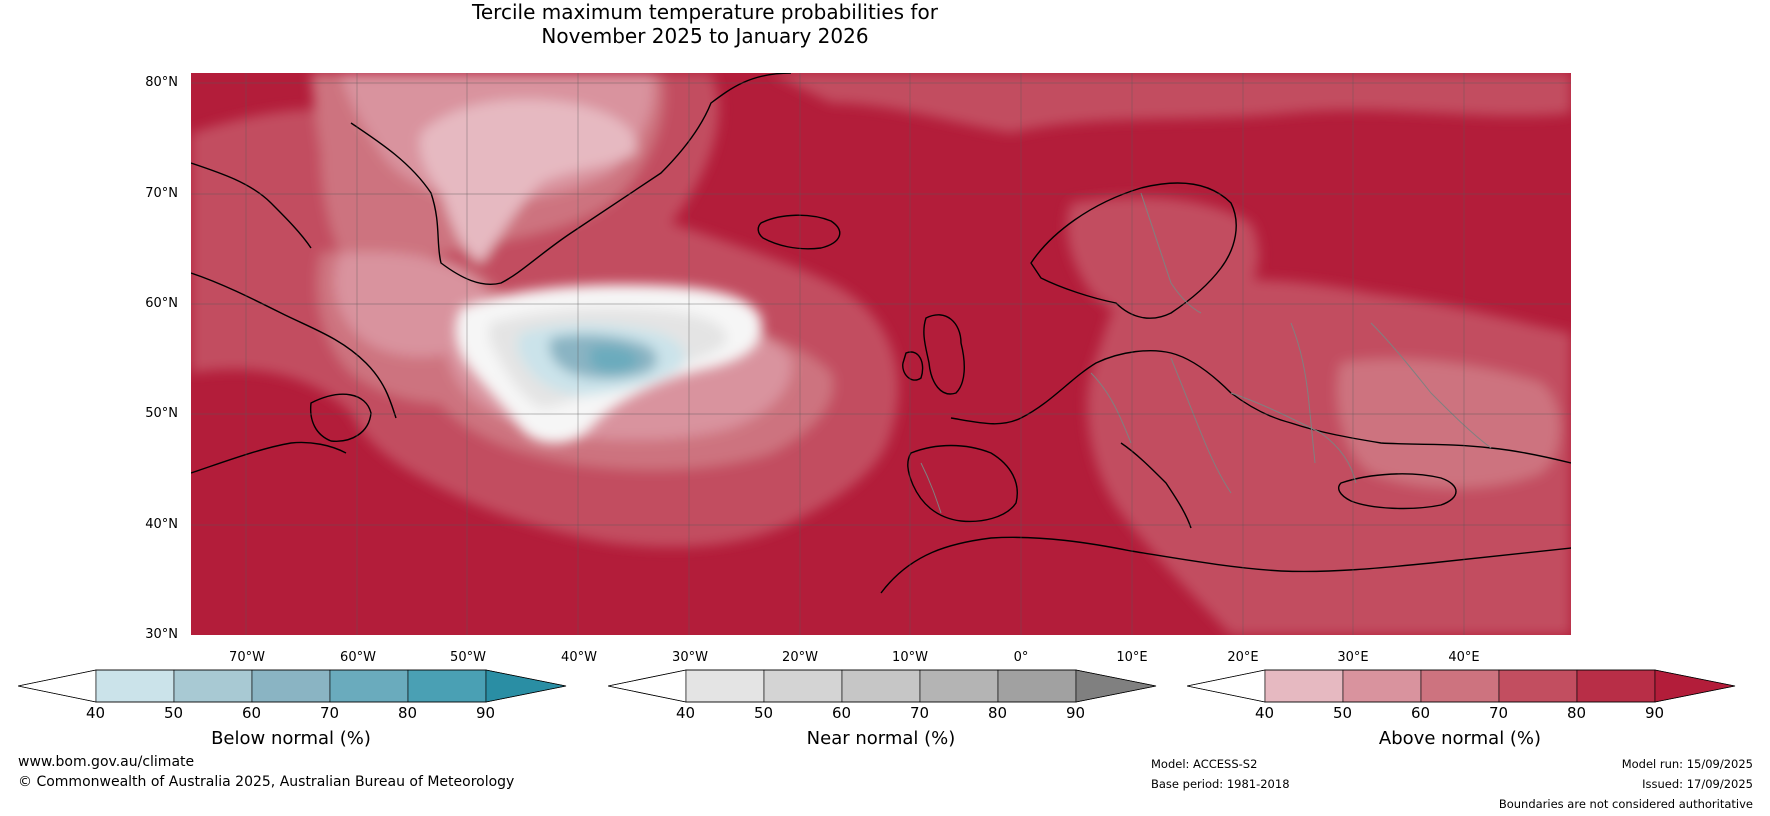  What do you see at coordinates (1353, 657) in the screenshot?
I see `lon-label-30e: 30°E` at bounding box center [1353, 657].